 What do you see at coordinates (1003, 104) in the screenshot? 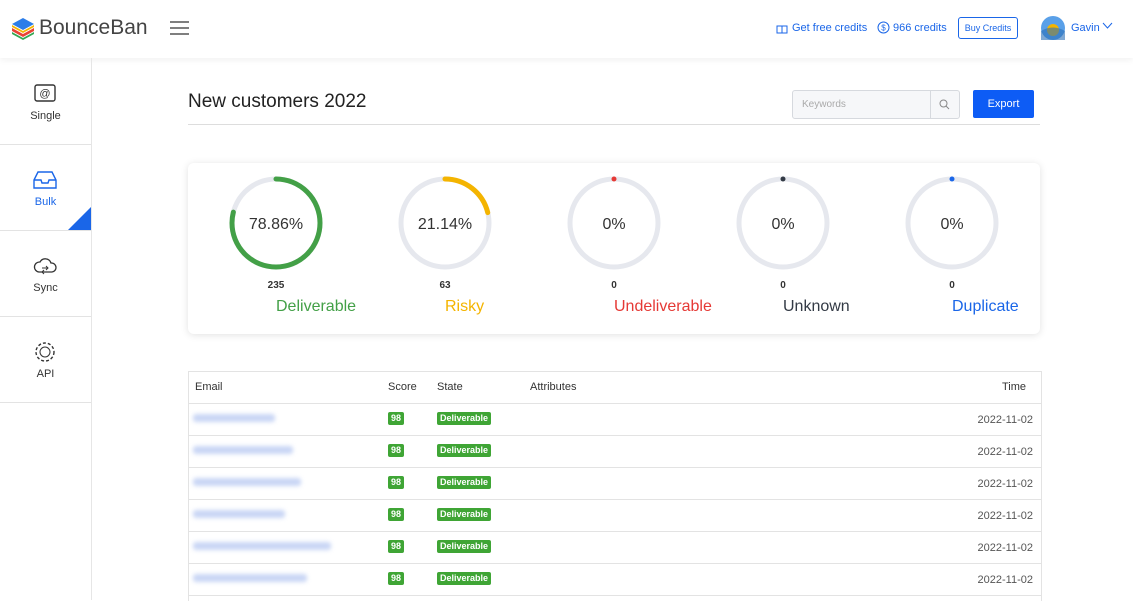
I see `export-button: Export` at bounding box center [1003, 104].